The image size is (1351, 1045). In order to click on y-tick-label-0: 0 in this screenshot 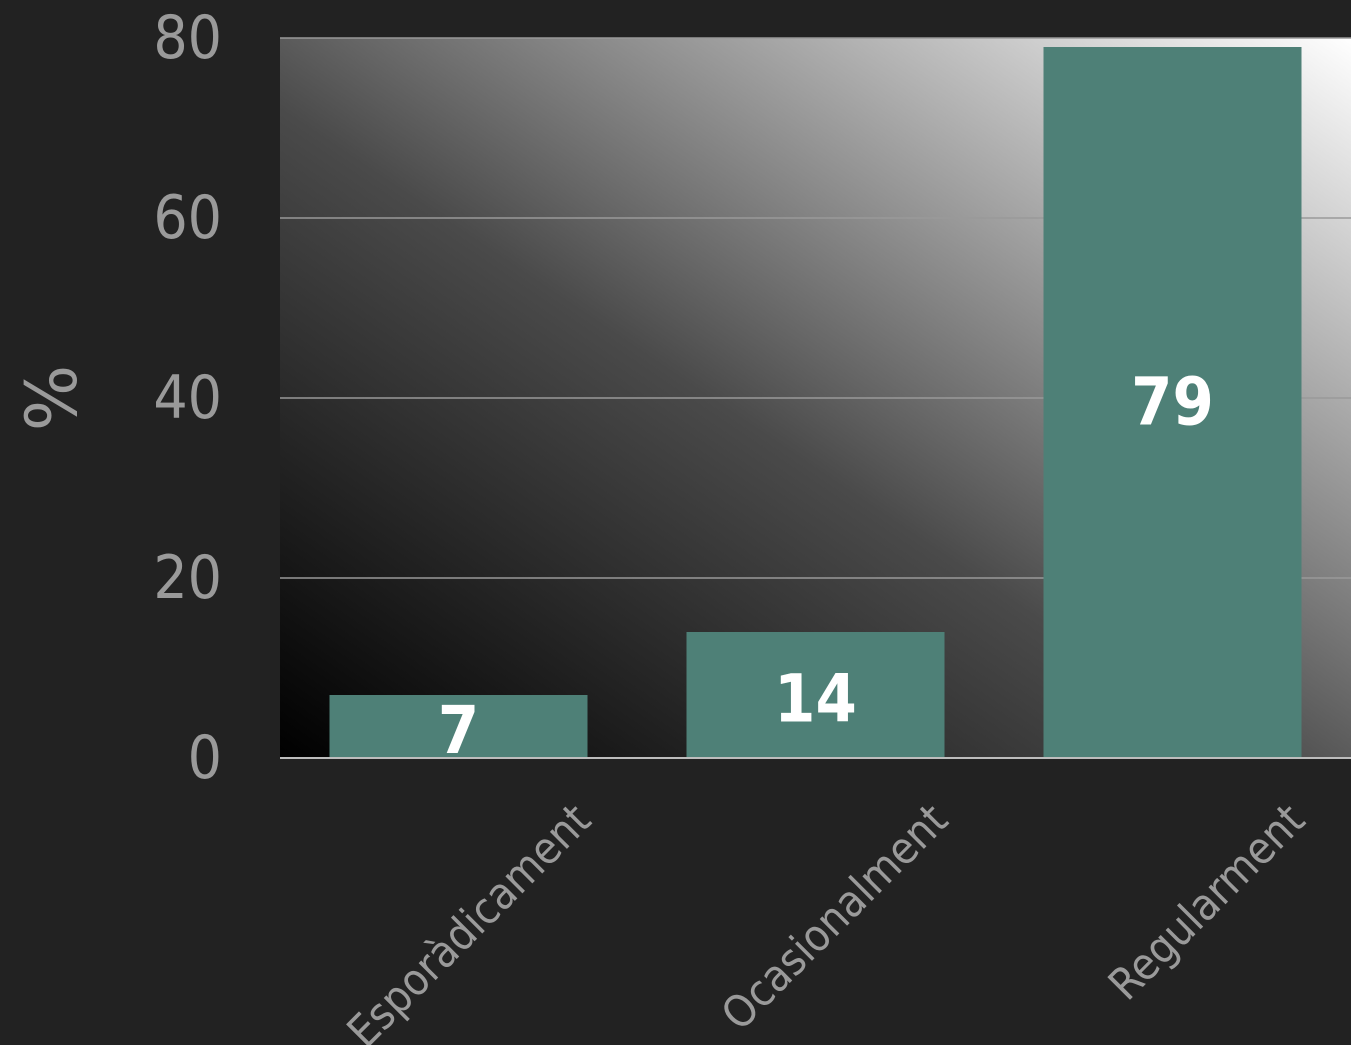, I will do `click(205, 758)`.